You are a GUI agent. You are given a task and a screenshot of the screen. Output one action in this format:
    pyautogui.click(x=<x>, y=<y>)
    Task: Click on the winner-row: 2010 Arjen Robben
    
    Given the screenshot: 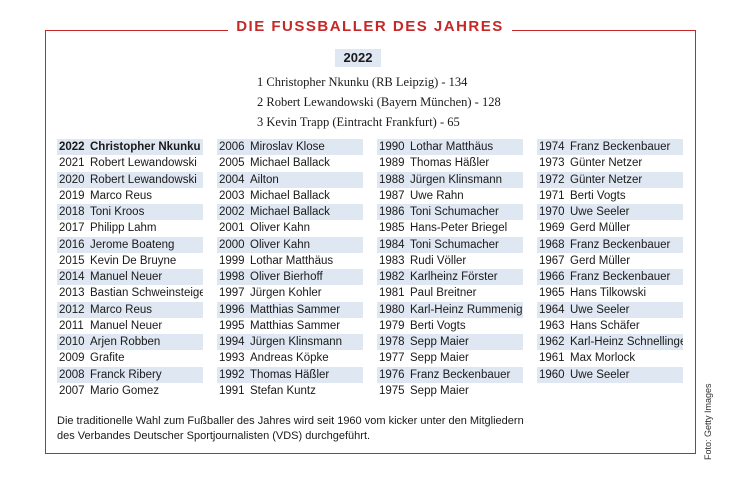 What is the action you would take?
    pyautogui.click(x=130, y=342)
    